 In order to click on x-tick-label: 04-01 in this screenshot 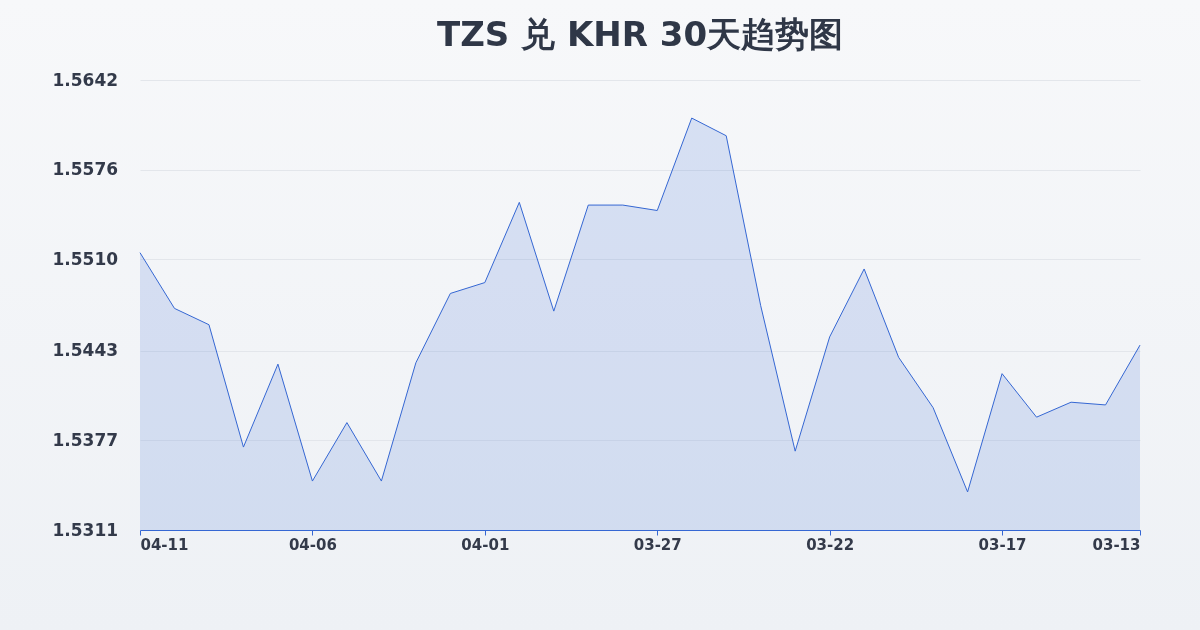, I will do `click(485, 544)`.